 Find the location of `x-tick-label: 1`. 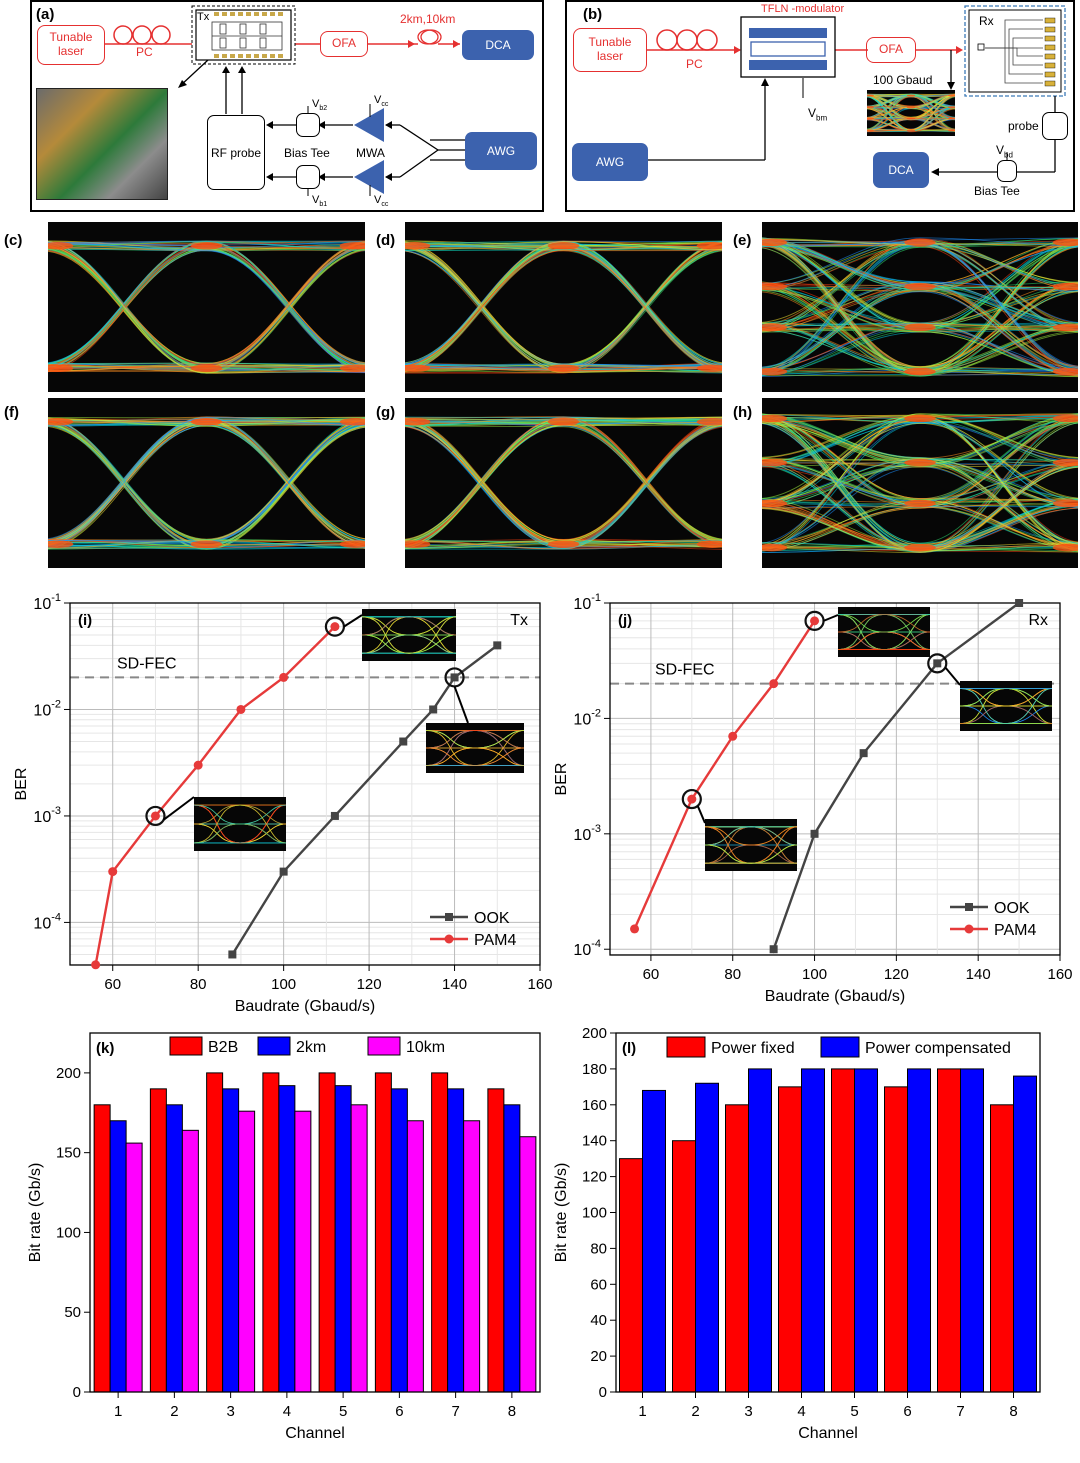

x-tick-label: 1 is located at coordinates (642, 1411).